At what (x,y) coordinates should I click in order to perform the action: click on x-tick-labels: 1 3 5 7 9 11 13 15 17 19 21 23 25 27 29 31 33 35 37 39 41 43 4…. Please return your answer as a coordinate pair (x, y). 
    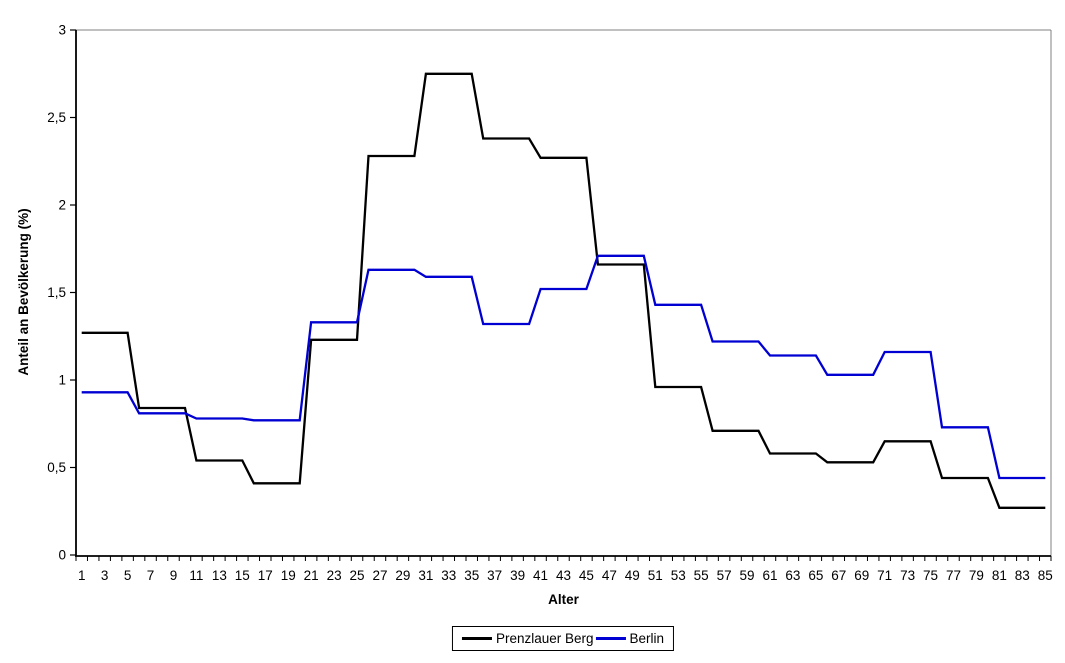
    Looking at the image, I should click on (565, 575).